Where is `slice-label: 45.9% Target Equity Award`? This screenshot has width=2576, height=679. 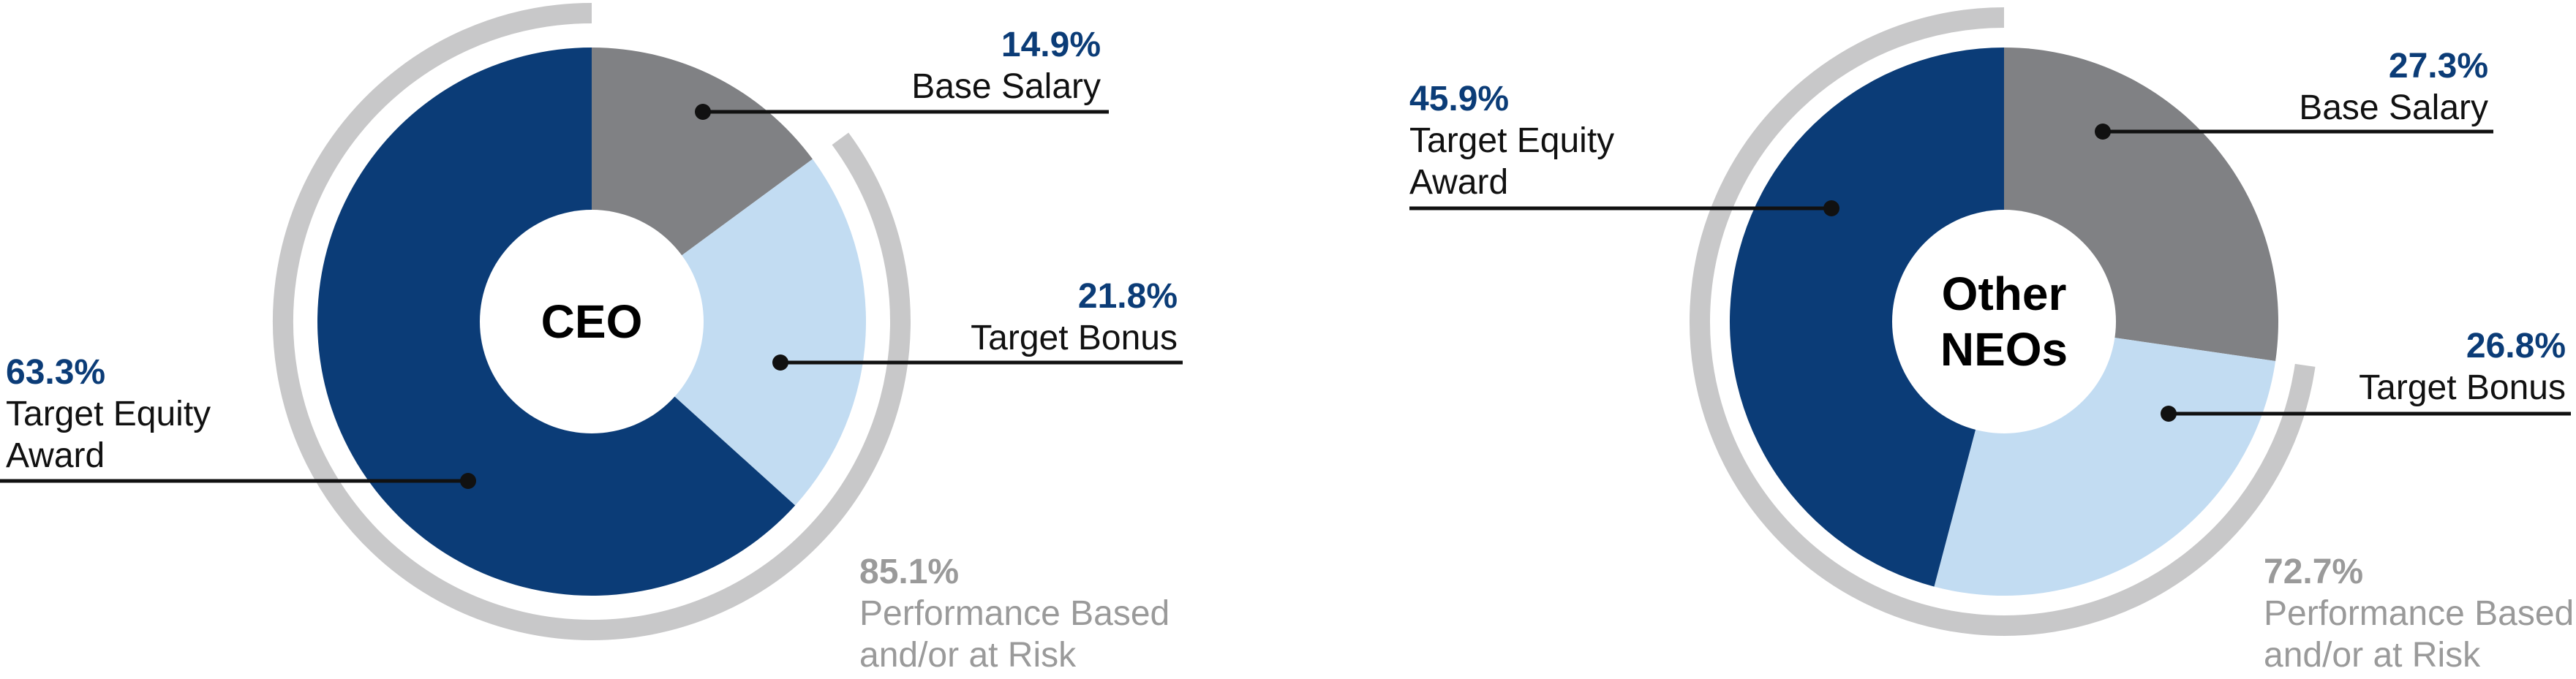 slice-label: 45.9% Target Equity Award is located at coordinates (1530, 140).